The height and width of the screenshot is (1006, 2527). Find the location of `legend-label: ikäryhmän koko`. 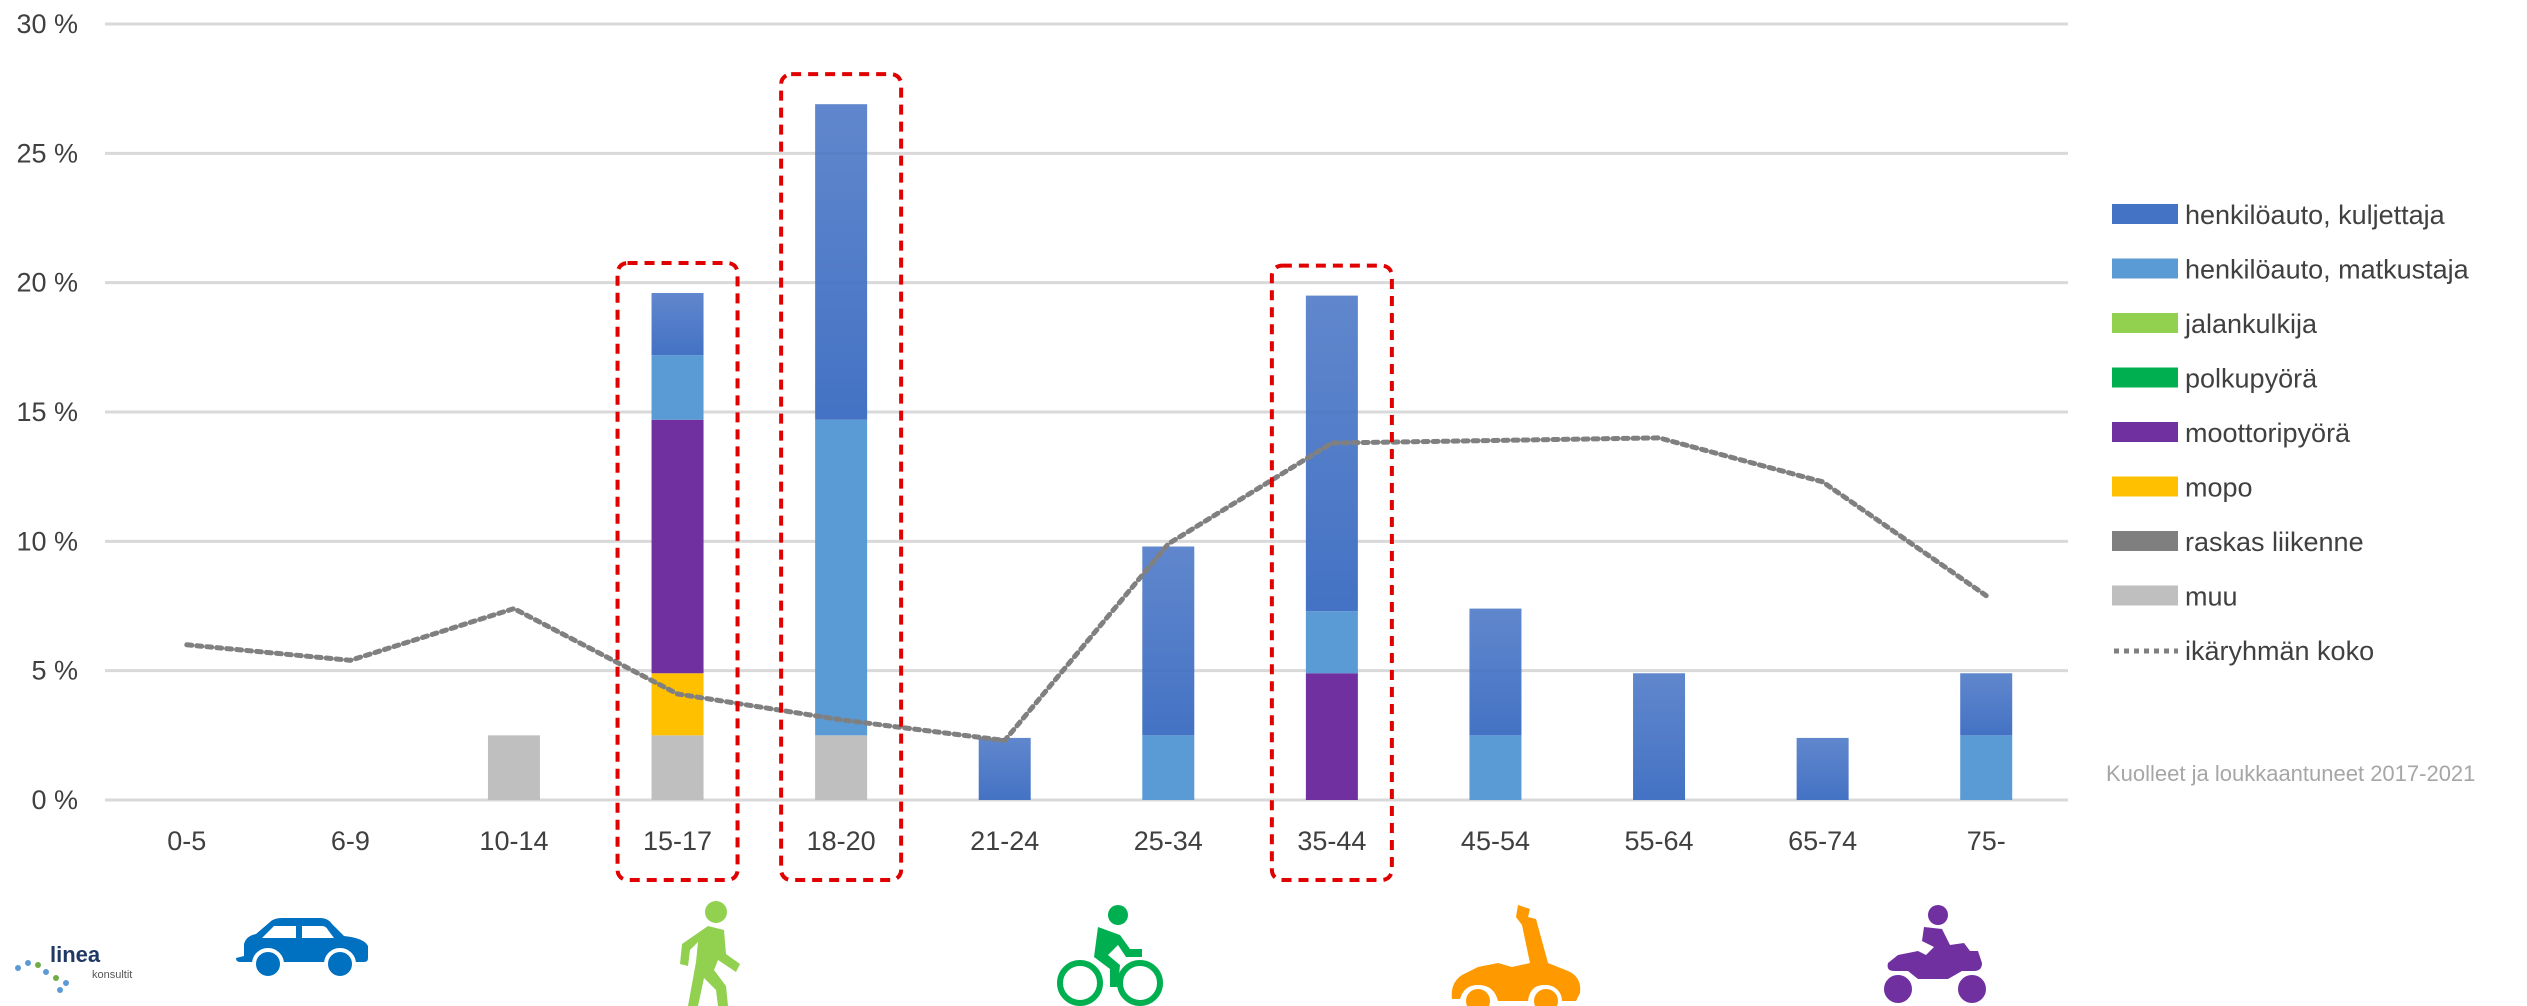

legend-label: ikäryhmän koko is located at coordinates (2279, 651).